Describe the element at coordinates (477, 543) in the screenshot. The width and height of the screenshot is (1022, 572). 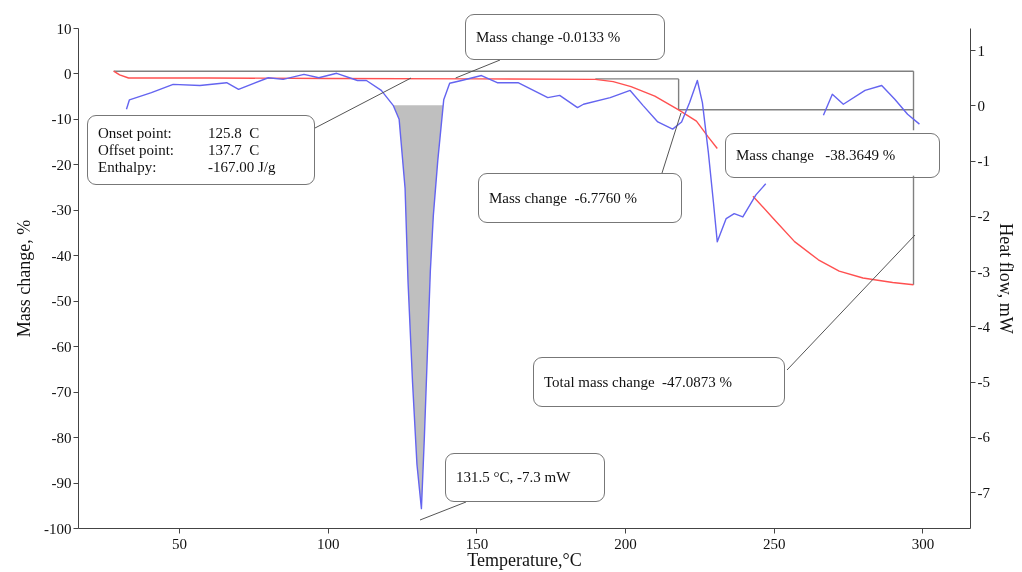
I see `x-tick-label: 150` at that location.